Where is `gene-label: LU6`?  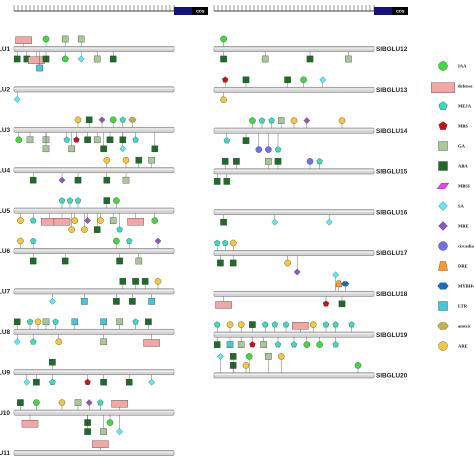 gene-label: LU6 is located at coordinates (5, 251).